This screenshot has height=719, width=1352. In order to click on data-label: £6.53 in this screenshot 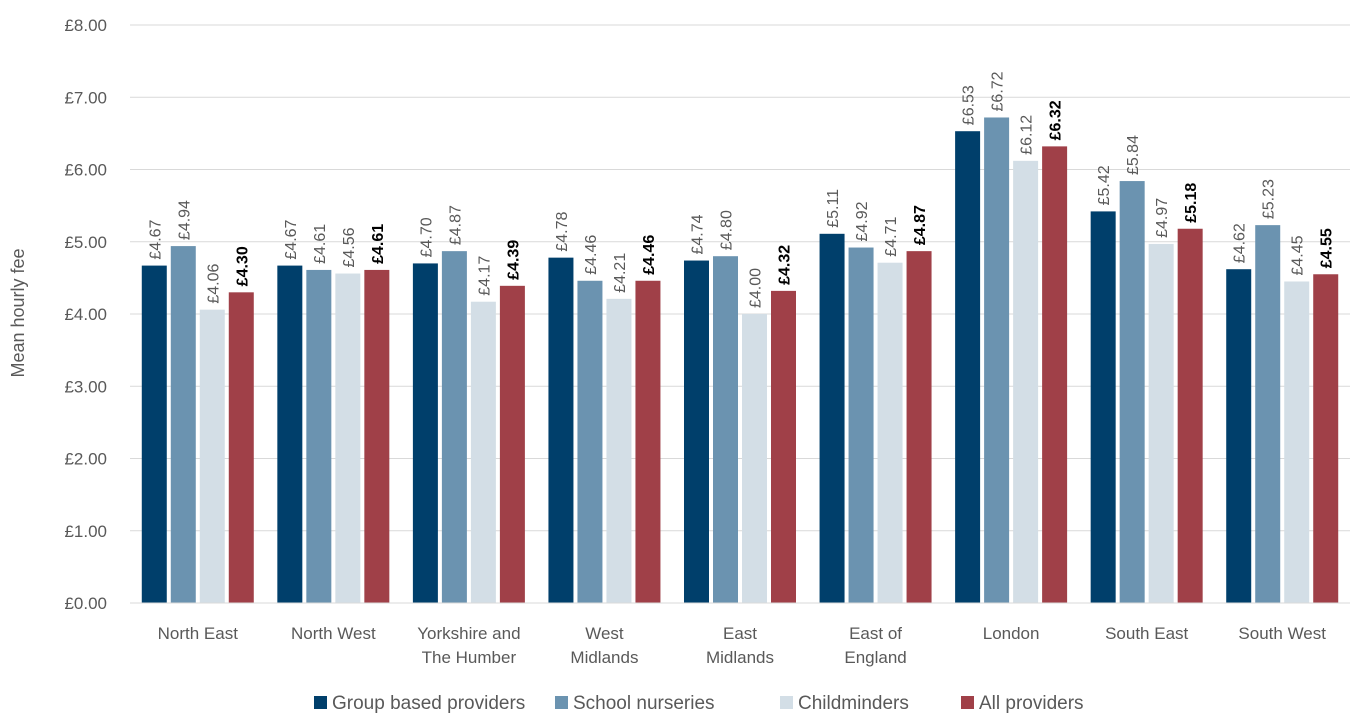, I will do `click(969, 105)`.